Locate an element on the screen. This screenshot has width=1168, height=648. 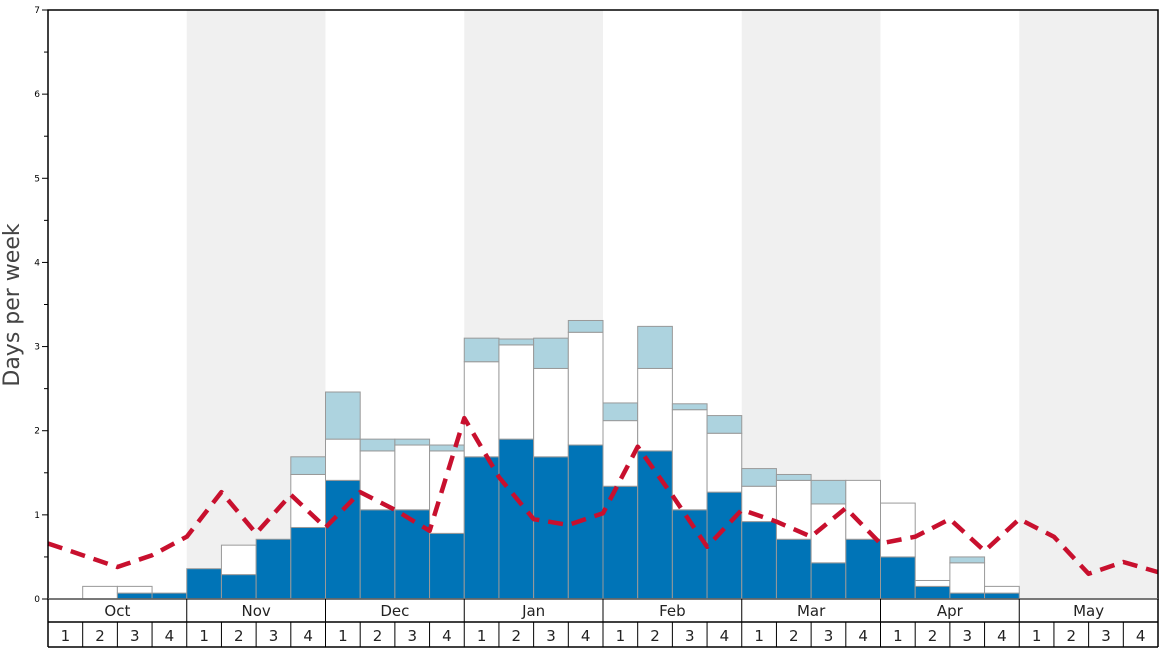
week-label-feb-3: 3 is located at coordinates (690, 636).